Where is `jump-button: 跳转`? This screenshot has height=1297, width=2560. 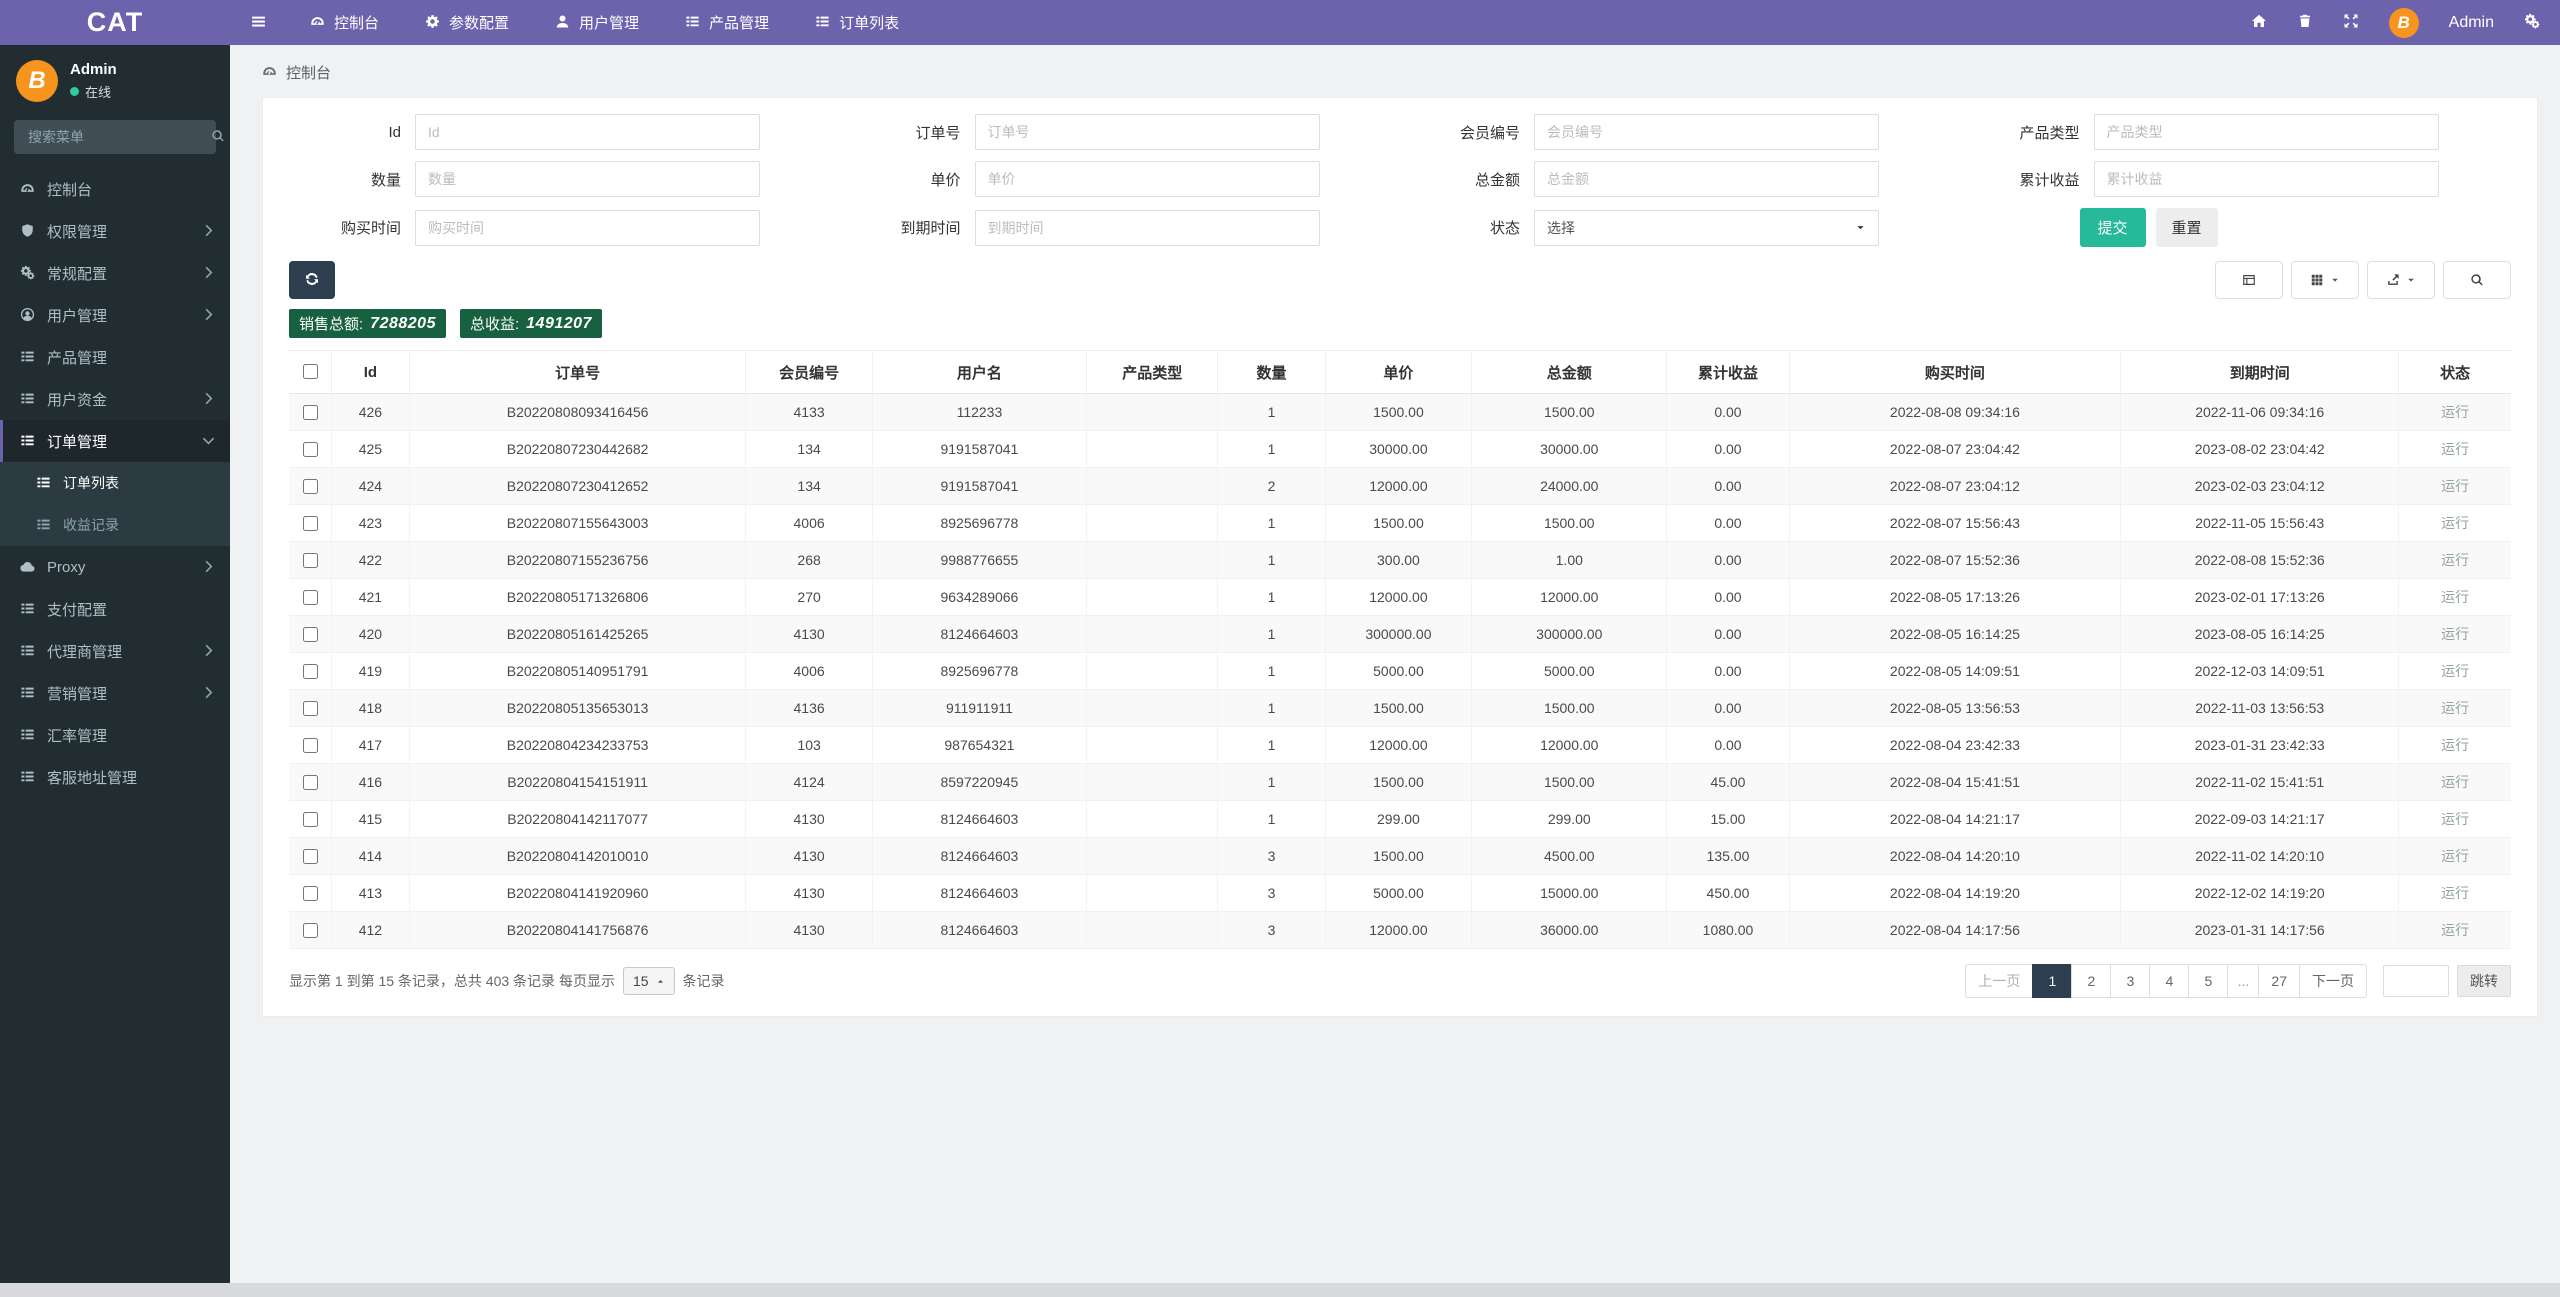
jump-button: 跳转 is located at coordinates (2484, 981).